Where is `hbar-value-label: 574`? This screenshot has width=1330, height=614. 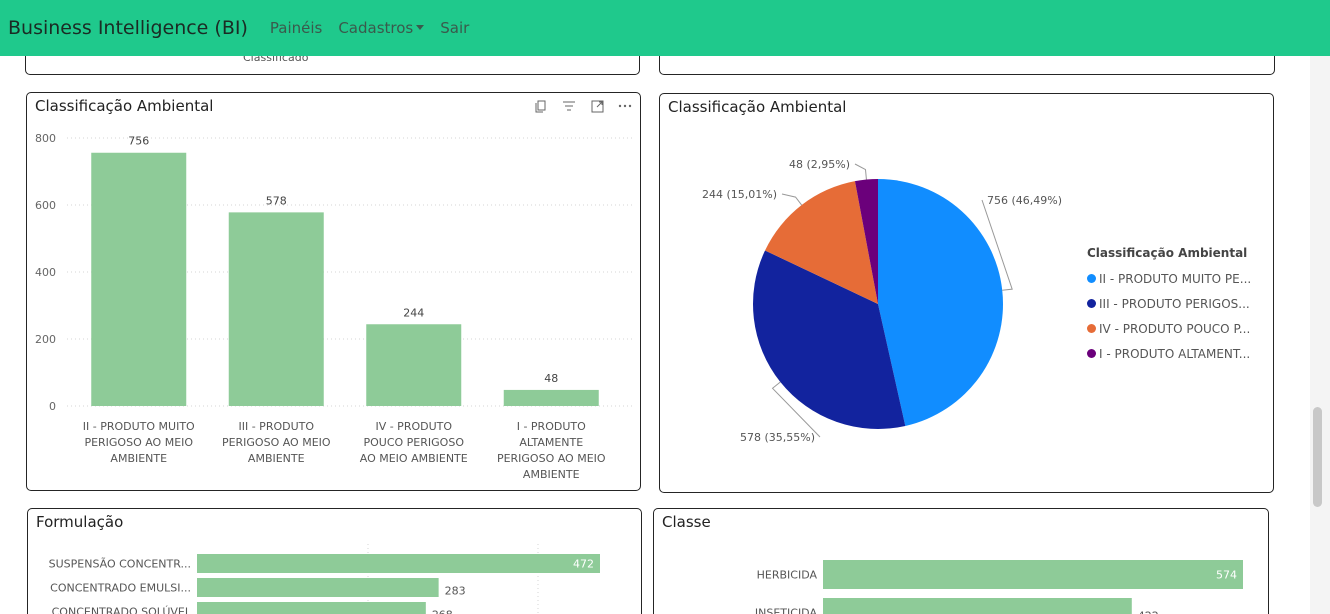 hbar-value-label: 574 is located at coordinates (1226, 575).